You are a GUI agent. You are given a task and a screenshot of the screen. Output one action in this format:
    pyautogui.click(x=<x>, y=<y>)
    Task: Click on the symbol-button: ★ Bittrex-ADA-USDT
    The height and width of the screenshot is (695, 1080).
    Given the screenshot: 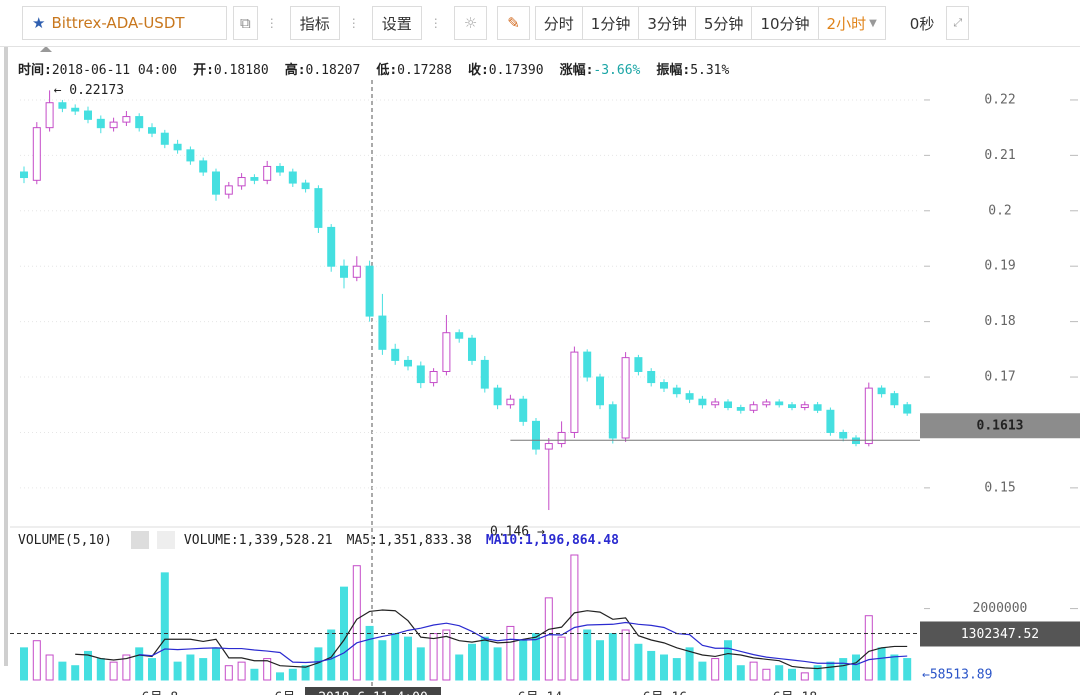 What is the action you would take?
    pyautogui.click(x=124, y=23)
    